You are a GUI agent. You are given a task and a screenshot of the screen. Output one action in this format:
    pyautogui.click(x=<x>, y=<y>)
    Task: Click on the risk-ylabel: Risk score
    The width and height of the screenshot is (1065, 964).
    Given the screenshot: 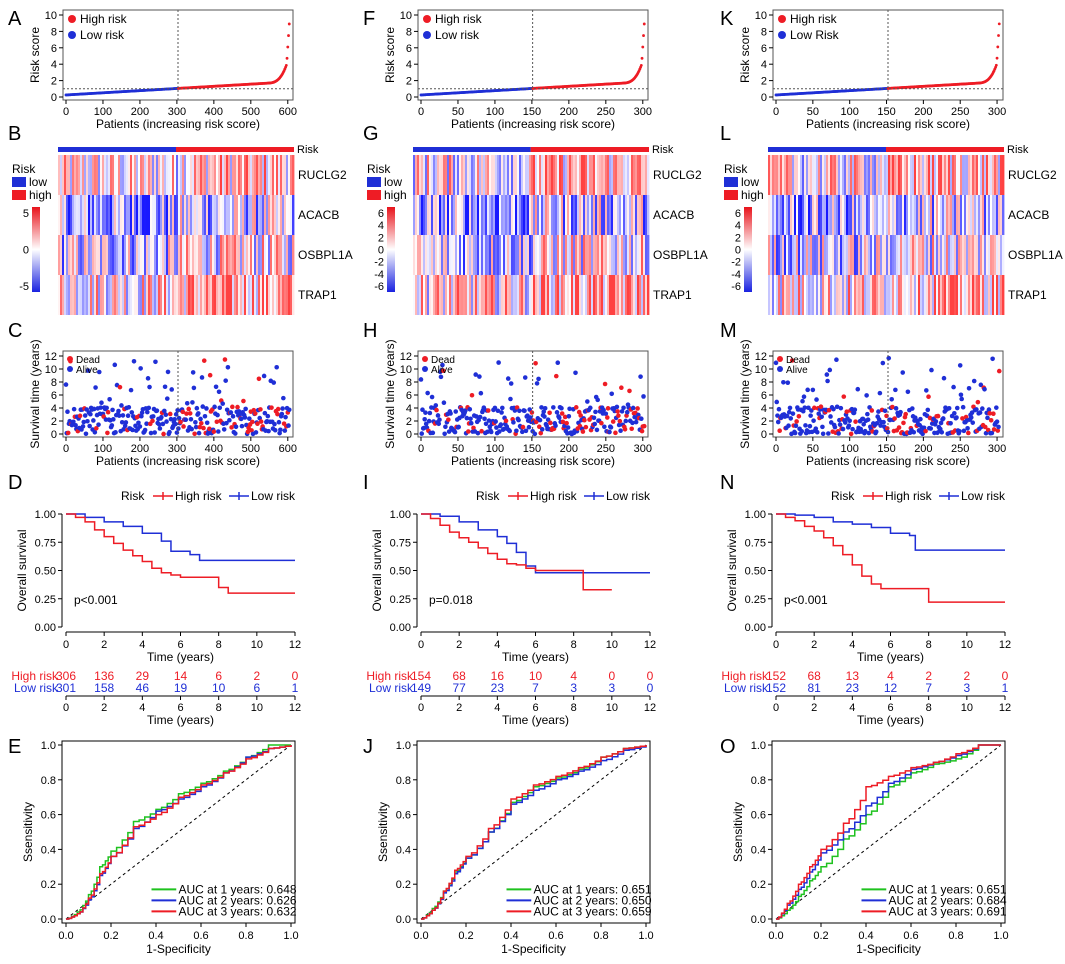 What is the action you would take?
    pyautogui.click(x=390, y=55)
    